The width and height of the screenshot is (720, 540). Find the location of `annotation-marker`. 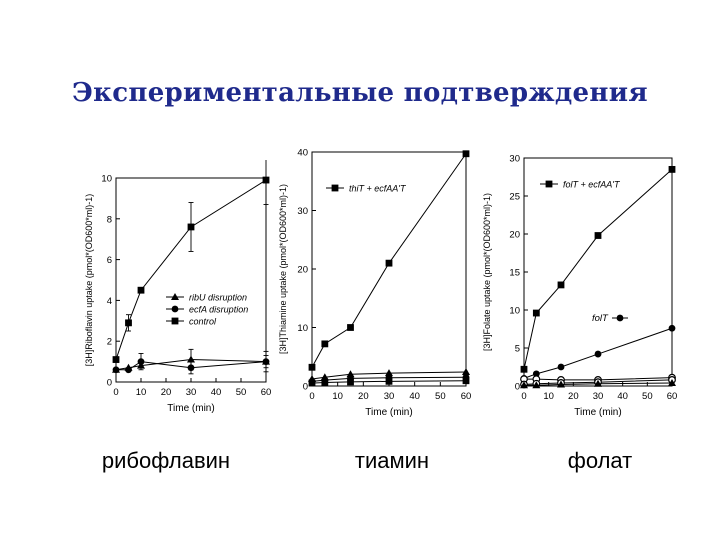

annotation-marker is located at coordinates (620, 318).